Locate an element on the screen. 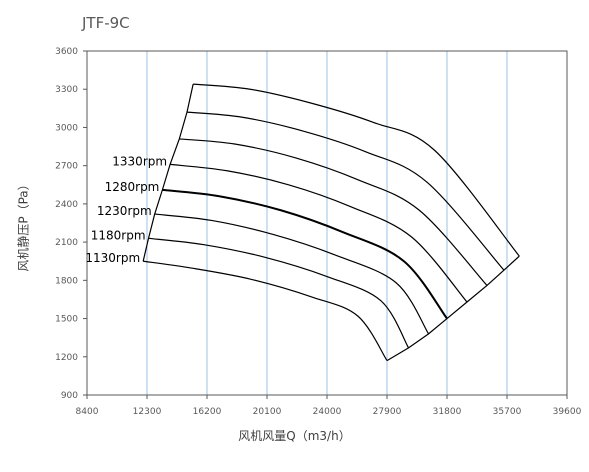 The image size is (589, 472). x-tick-label: 35700 is located at coordinates (507, 412).